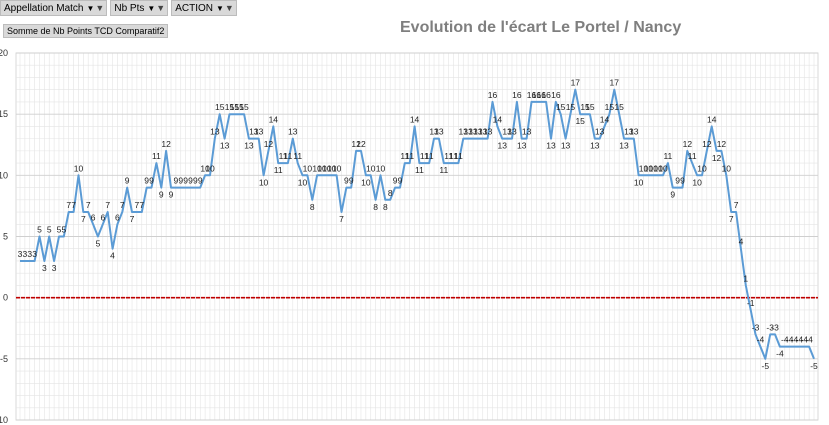 This screenshot has height=425, width=829. Describe the element at coordinates (44, 8) in the screenshot. I see `filter-button-label: Appellation Match` at that location.